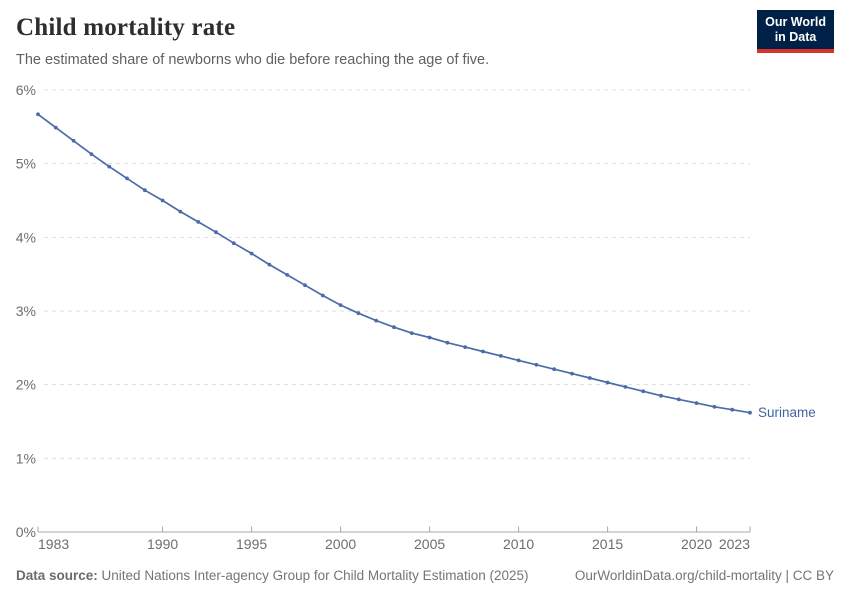  I want to click on data-point-2009, so click(500, 356).